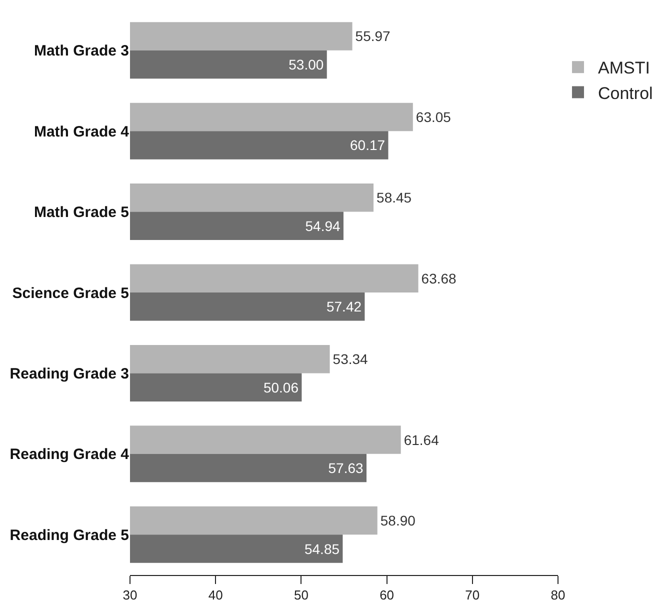 The height and width of the screenshot is (615, 668). I want to click on y-tick-label: Math Grade 5, so click(81, 213).